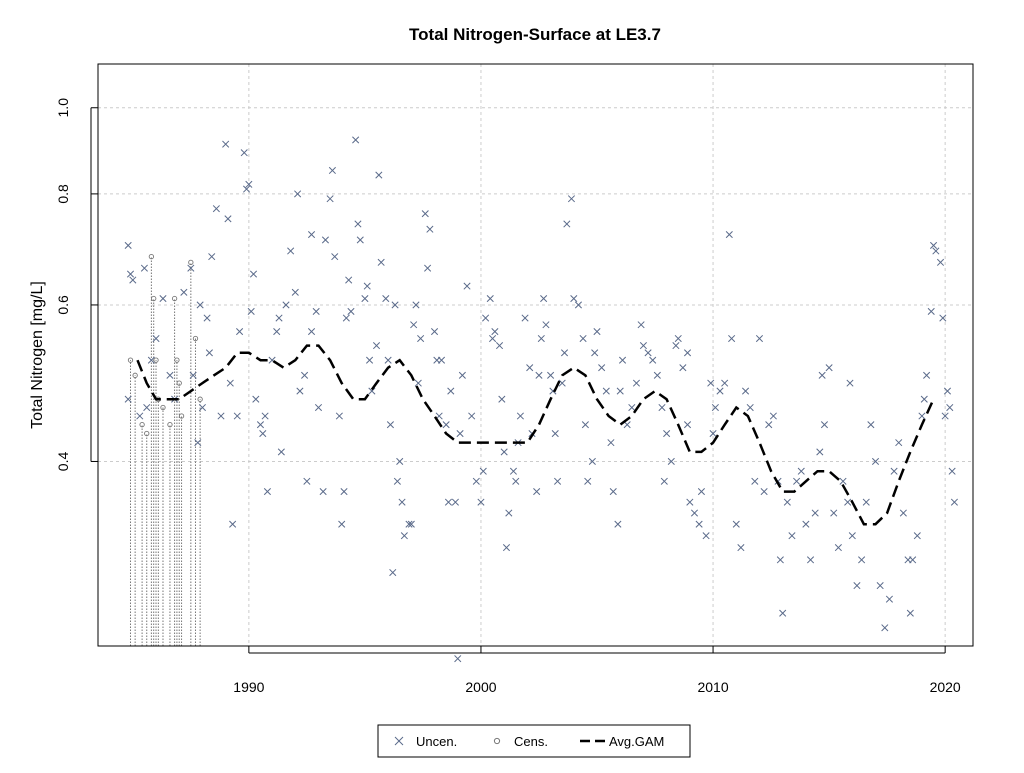 This screenshot has width=1024, height=773. I want to click on legend: Uncen. Cens. Avg.GAM, so click(534, 741).